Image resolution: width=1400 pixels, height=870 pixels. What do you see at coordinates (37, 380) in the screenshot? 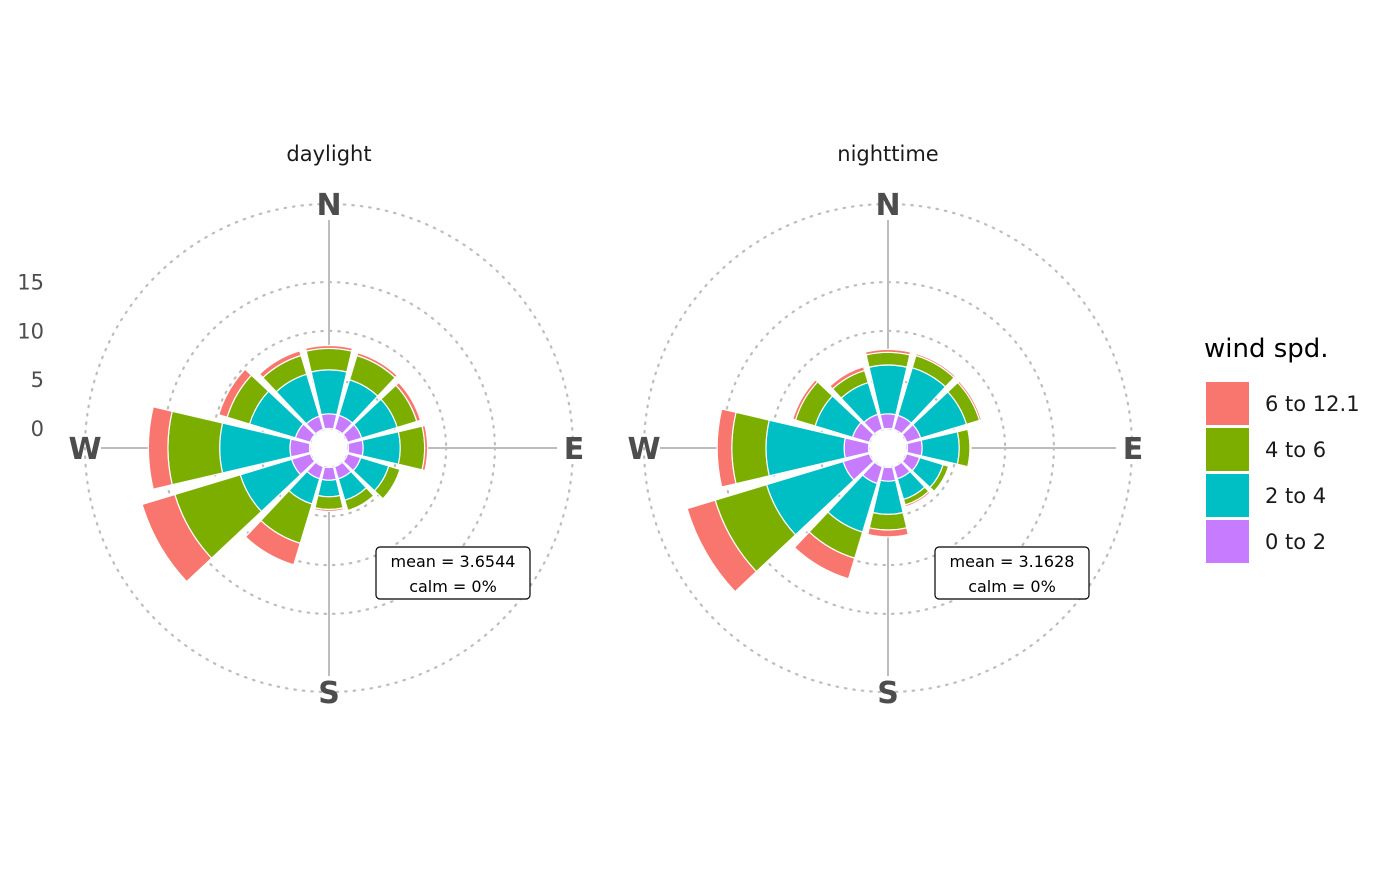
I see `radial-tick-label: 5` at bounding box center [37, 380].